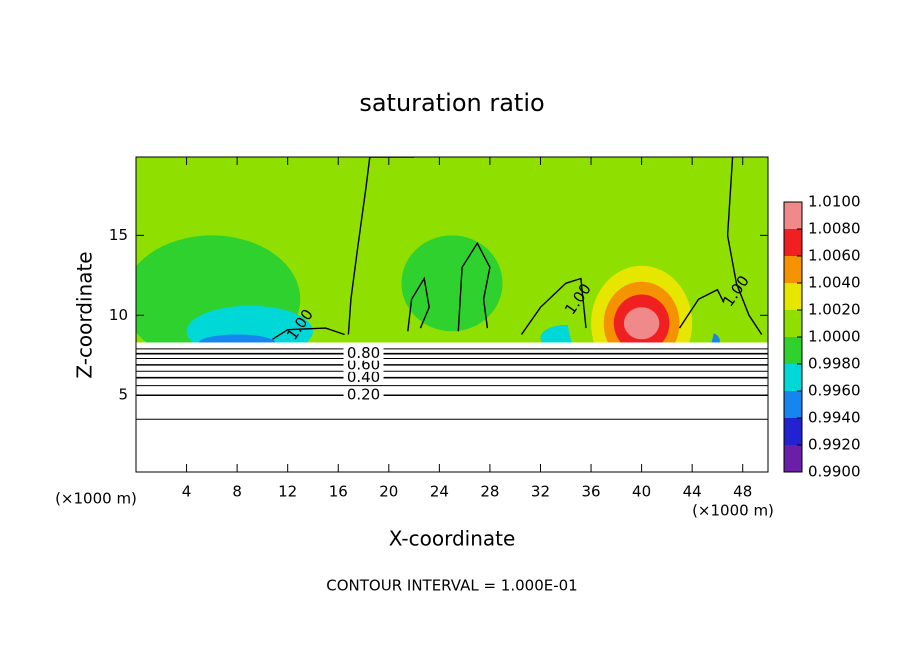 The width and height of the screenshot is (904, 654). What do you see at coordinates (834, 283) in the screenshot?
I see `colorbar-tick-label: 1.0040` at bounding box center [834, 283].